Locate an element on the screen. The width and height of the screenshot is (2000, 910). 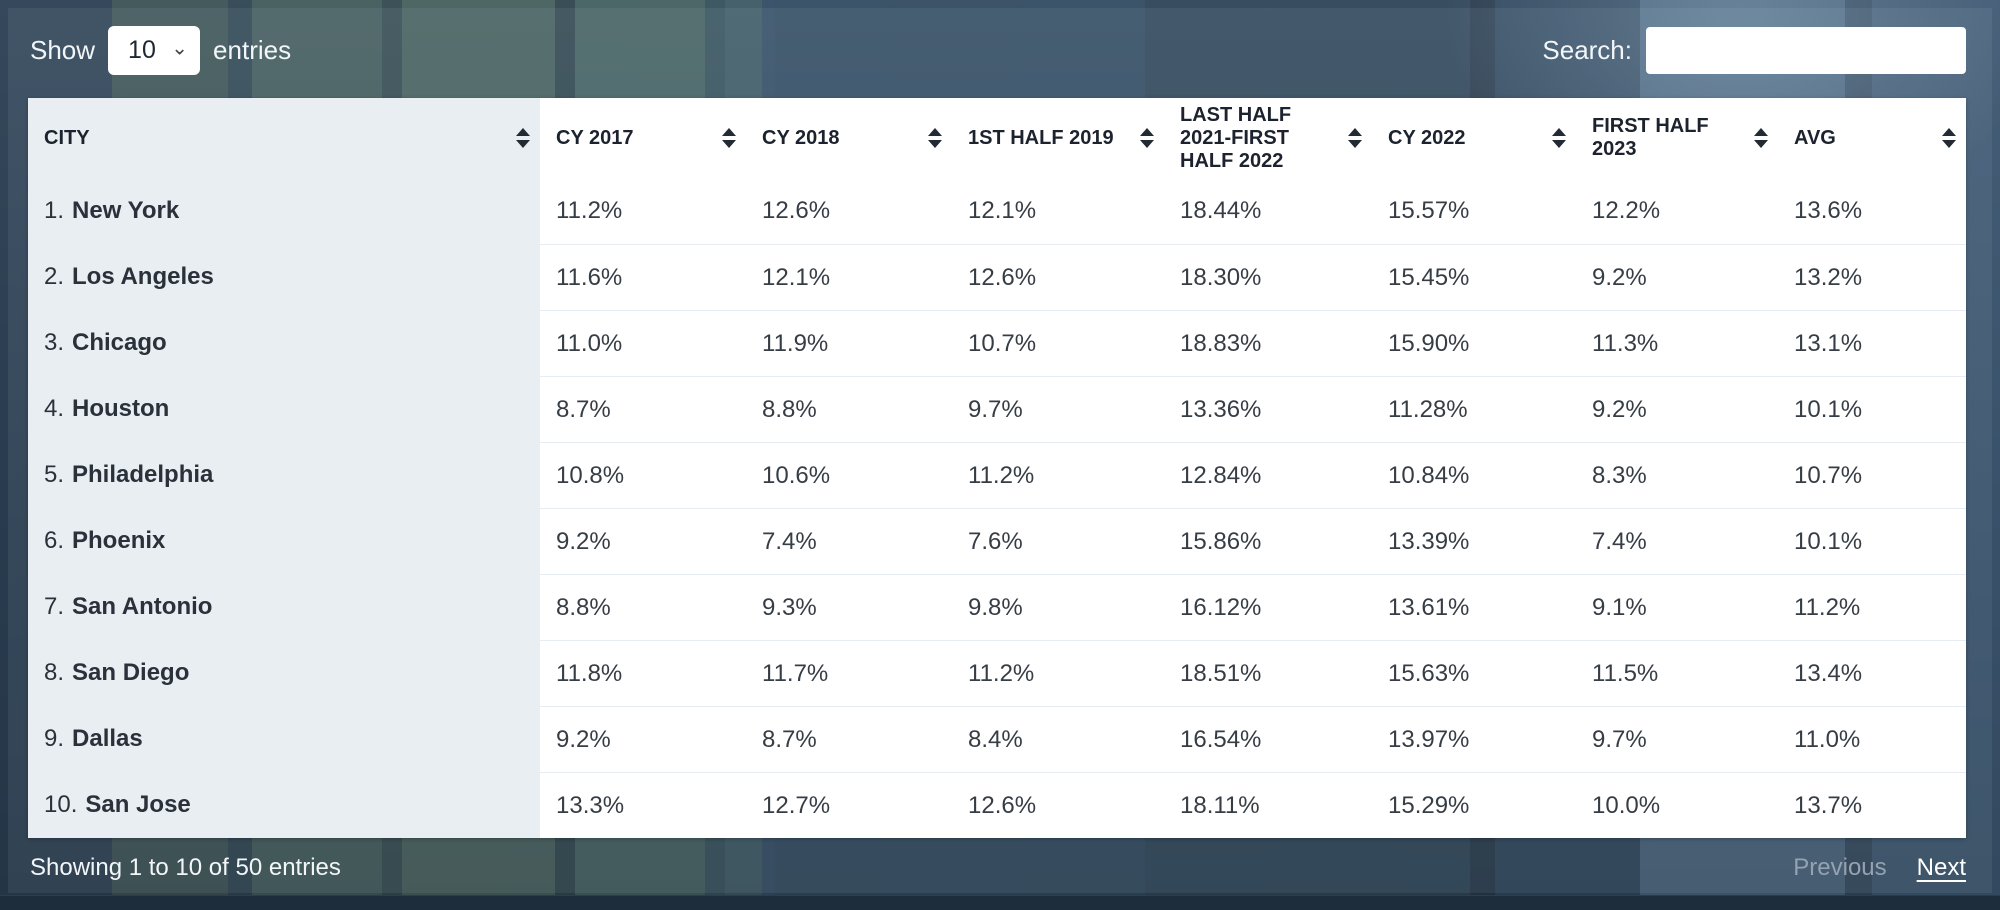
column-header-cy-2018: CY 2018 is located at coordinates (849, 138).